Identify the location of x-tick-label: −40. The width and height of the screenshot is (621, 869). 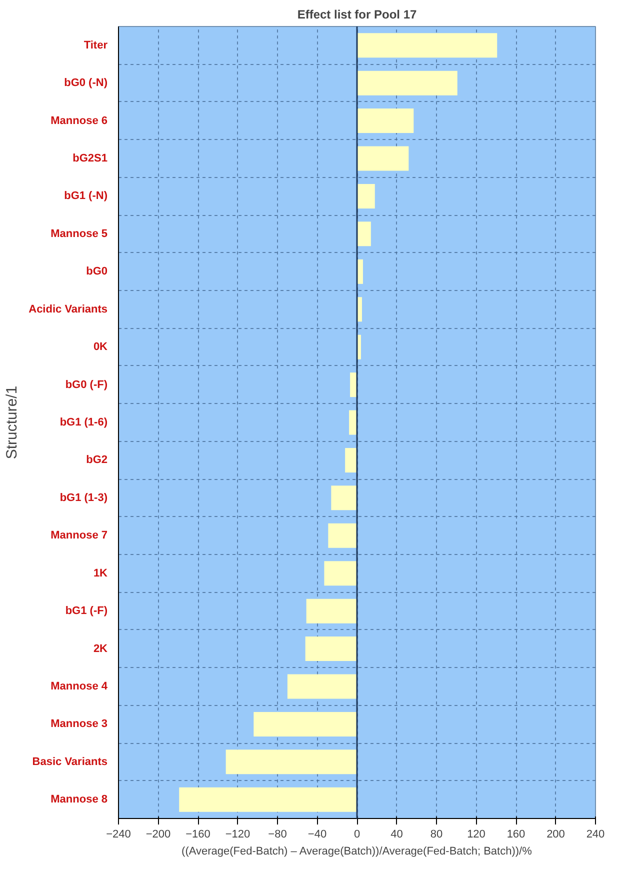
(317, 834).